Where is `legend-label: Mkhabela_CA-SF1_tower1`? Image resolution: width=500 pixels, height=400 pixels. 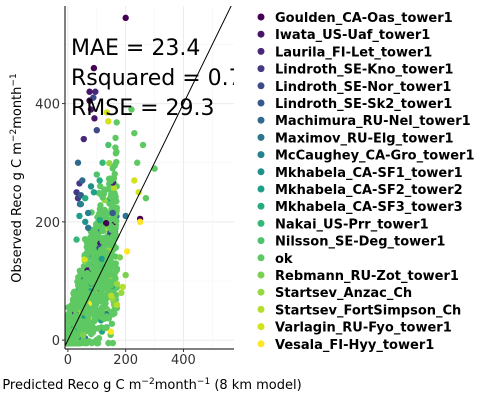
legend-label: Mkhabela_CA-SF1_tower1 is located at coordinates (369, 173).